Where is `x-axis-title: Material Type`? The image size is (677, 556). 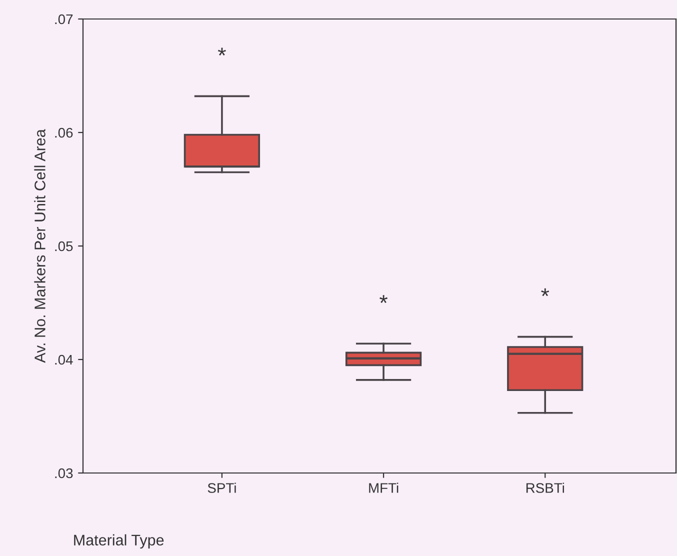 x-axis-title: Material Type is located at coordinates (119, 541).